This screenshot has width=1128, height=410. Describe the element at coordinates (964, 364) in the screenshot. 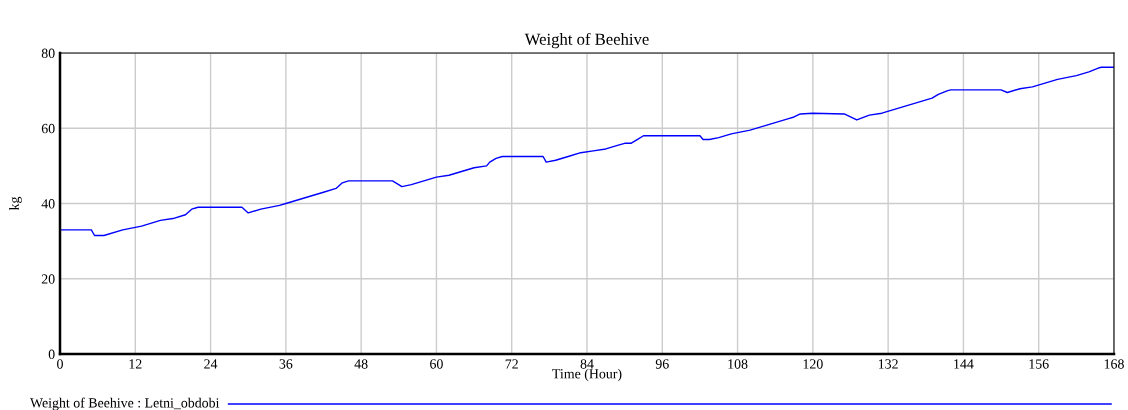

I see `x-tick-label: 144` at that location.